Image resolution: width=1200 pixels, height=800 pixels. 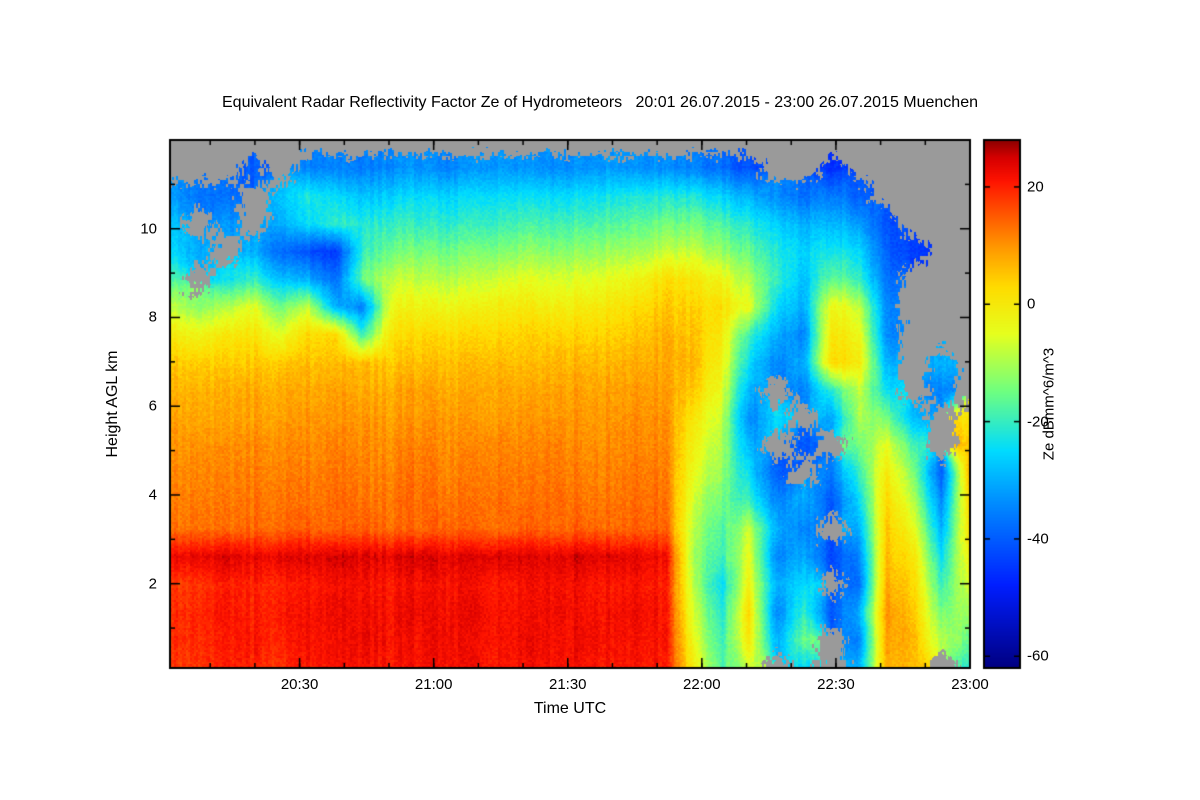 What do you see at coordinates (433, 684) in the screenshot?
I see `x-tick-label: 21:00` at bounding box center [433, 684].